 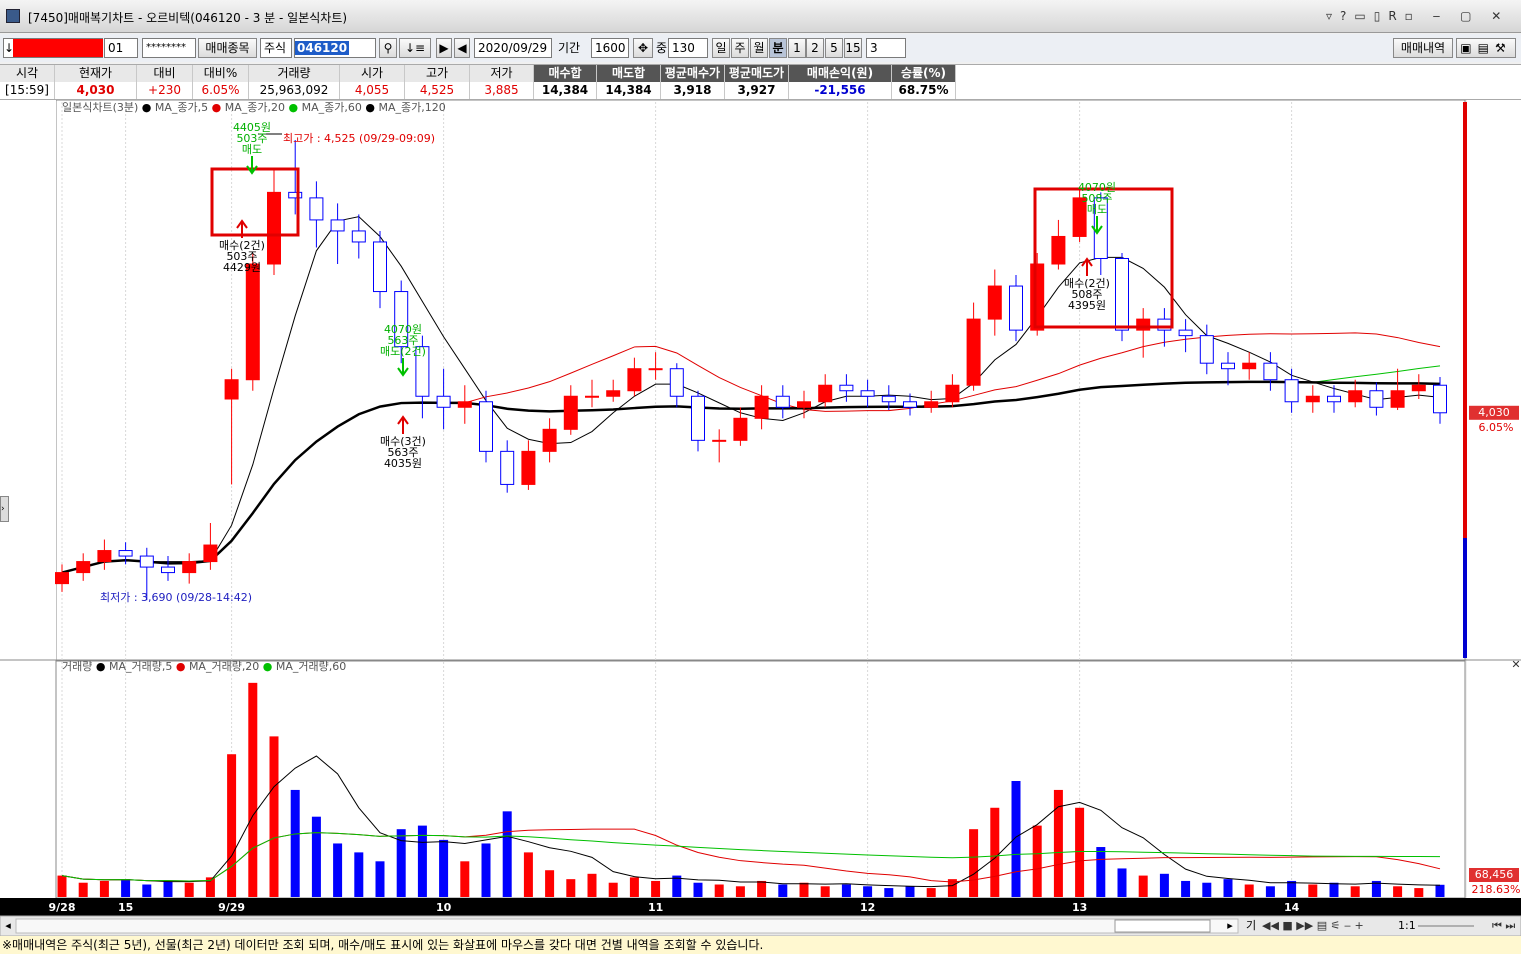 What do you see at coordinates (227, 48) in the screenshot?
I see `symbol-button: 매매종목` at bounding box center [227, 48].